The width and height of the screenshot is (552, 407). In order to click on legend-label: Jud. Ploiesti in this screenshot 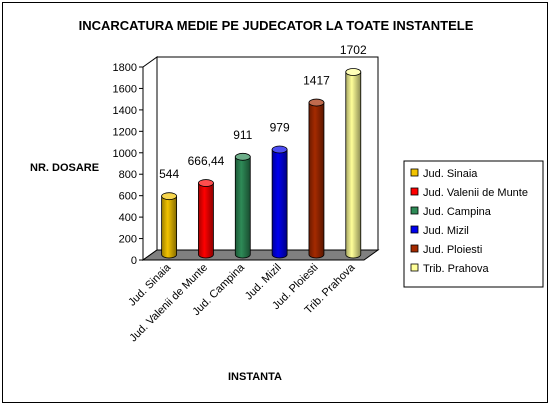, I will do `click(452, 250)`.